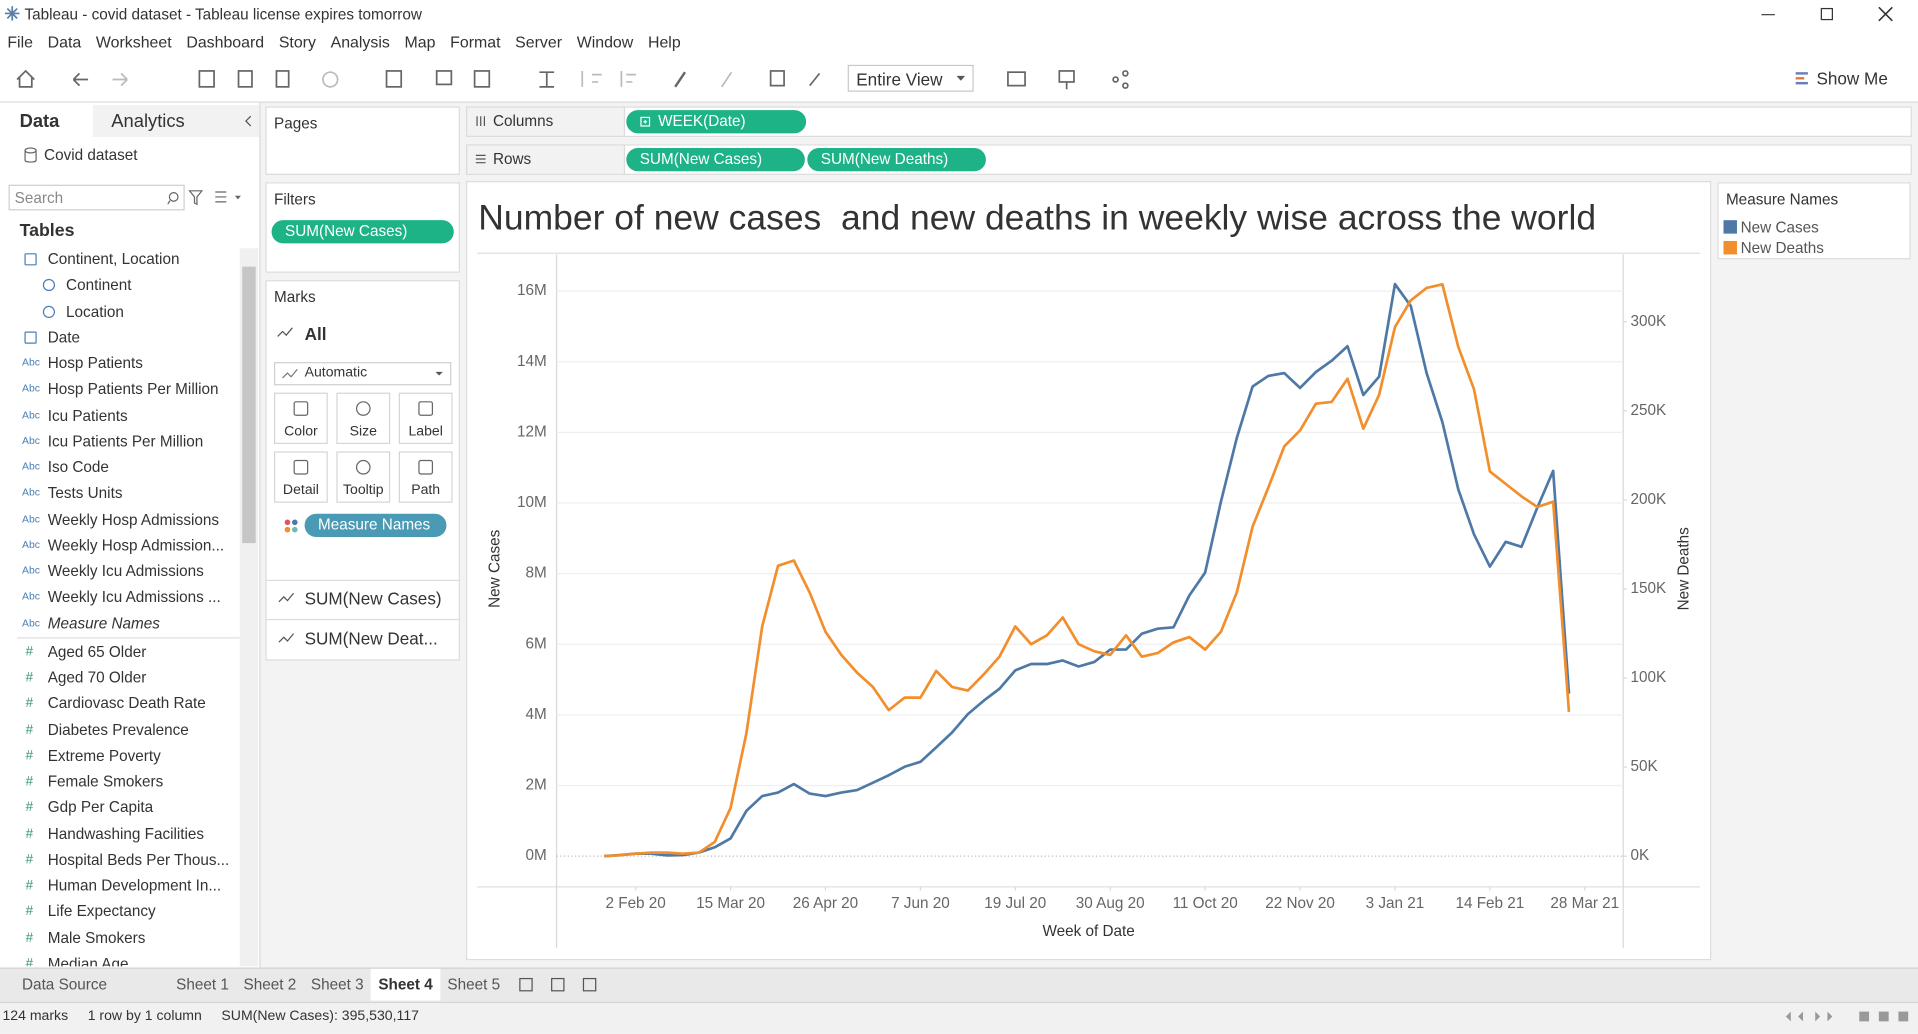 This screenshot has height=1034, width=1918. What do you see at coordinates (1828, 14) in the screenshot?
I see `window-controls` at bounding box center [1828, 14].